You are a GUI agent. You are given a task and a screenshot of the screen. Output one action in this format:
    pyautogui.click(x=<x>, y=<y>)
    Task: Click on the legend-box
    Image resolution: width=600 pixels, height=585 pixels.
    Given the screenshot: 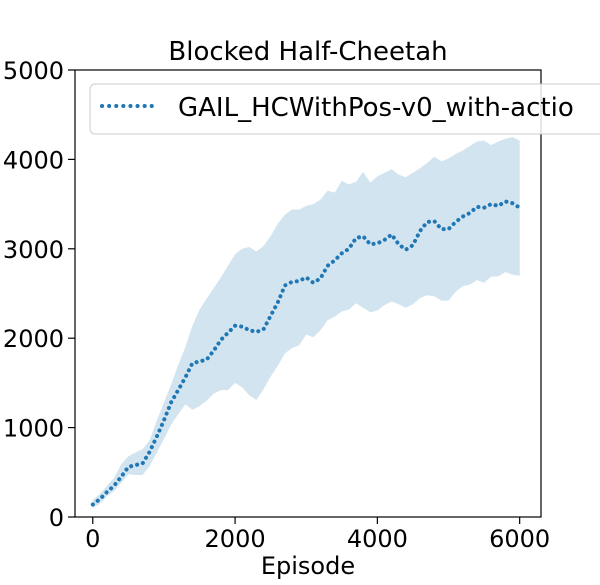 What is the action you would take?
    pyautogui.click(x=344, y=109)
    